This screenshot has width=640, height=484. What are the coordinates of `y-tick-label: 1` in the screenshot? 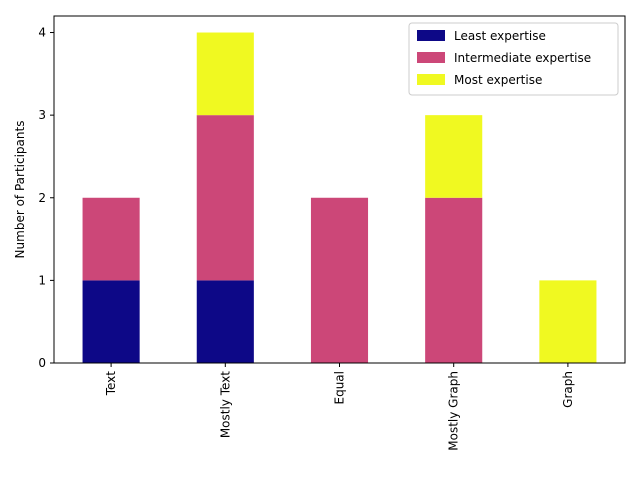 It's located at (42, 280).